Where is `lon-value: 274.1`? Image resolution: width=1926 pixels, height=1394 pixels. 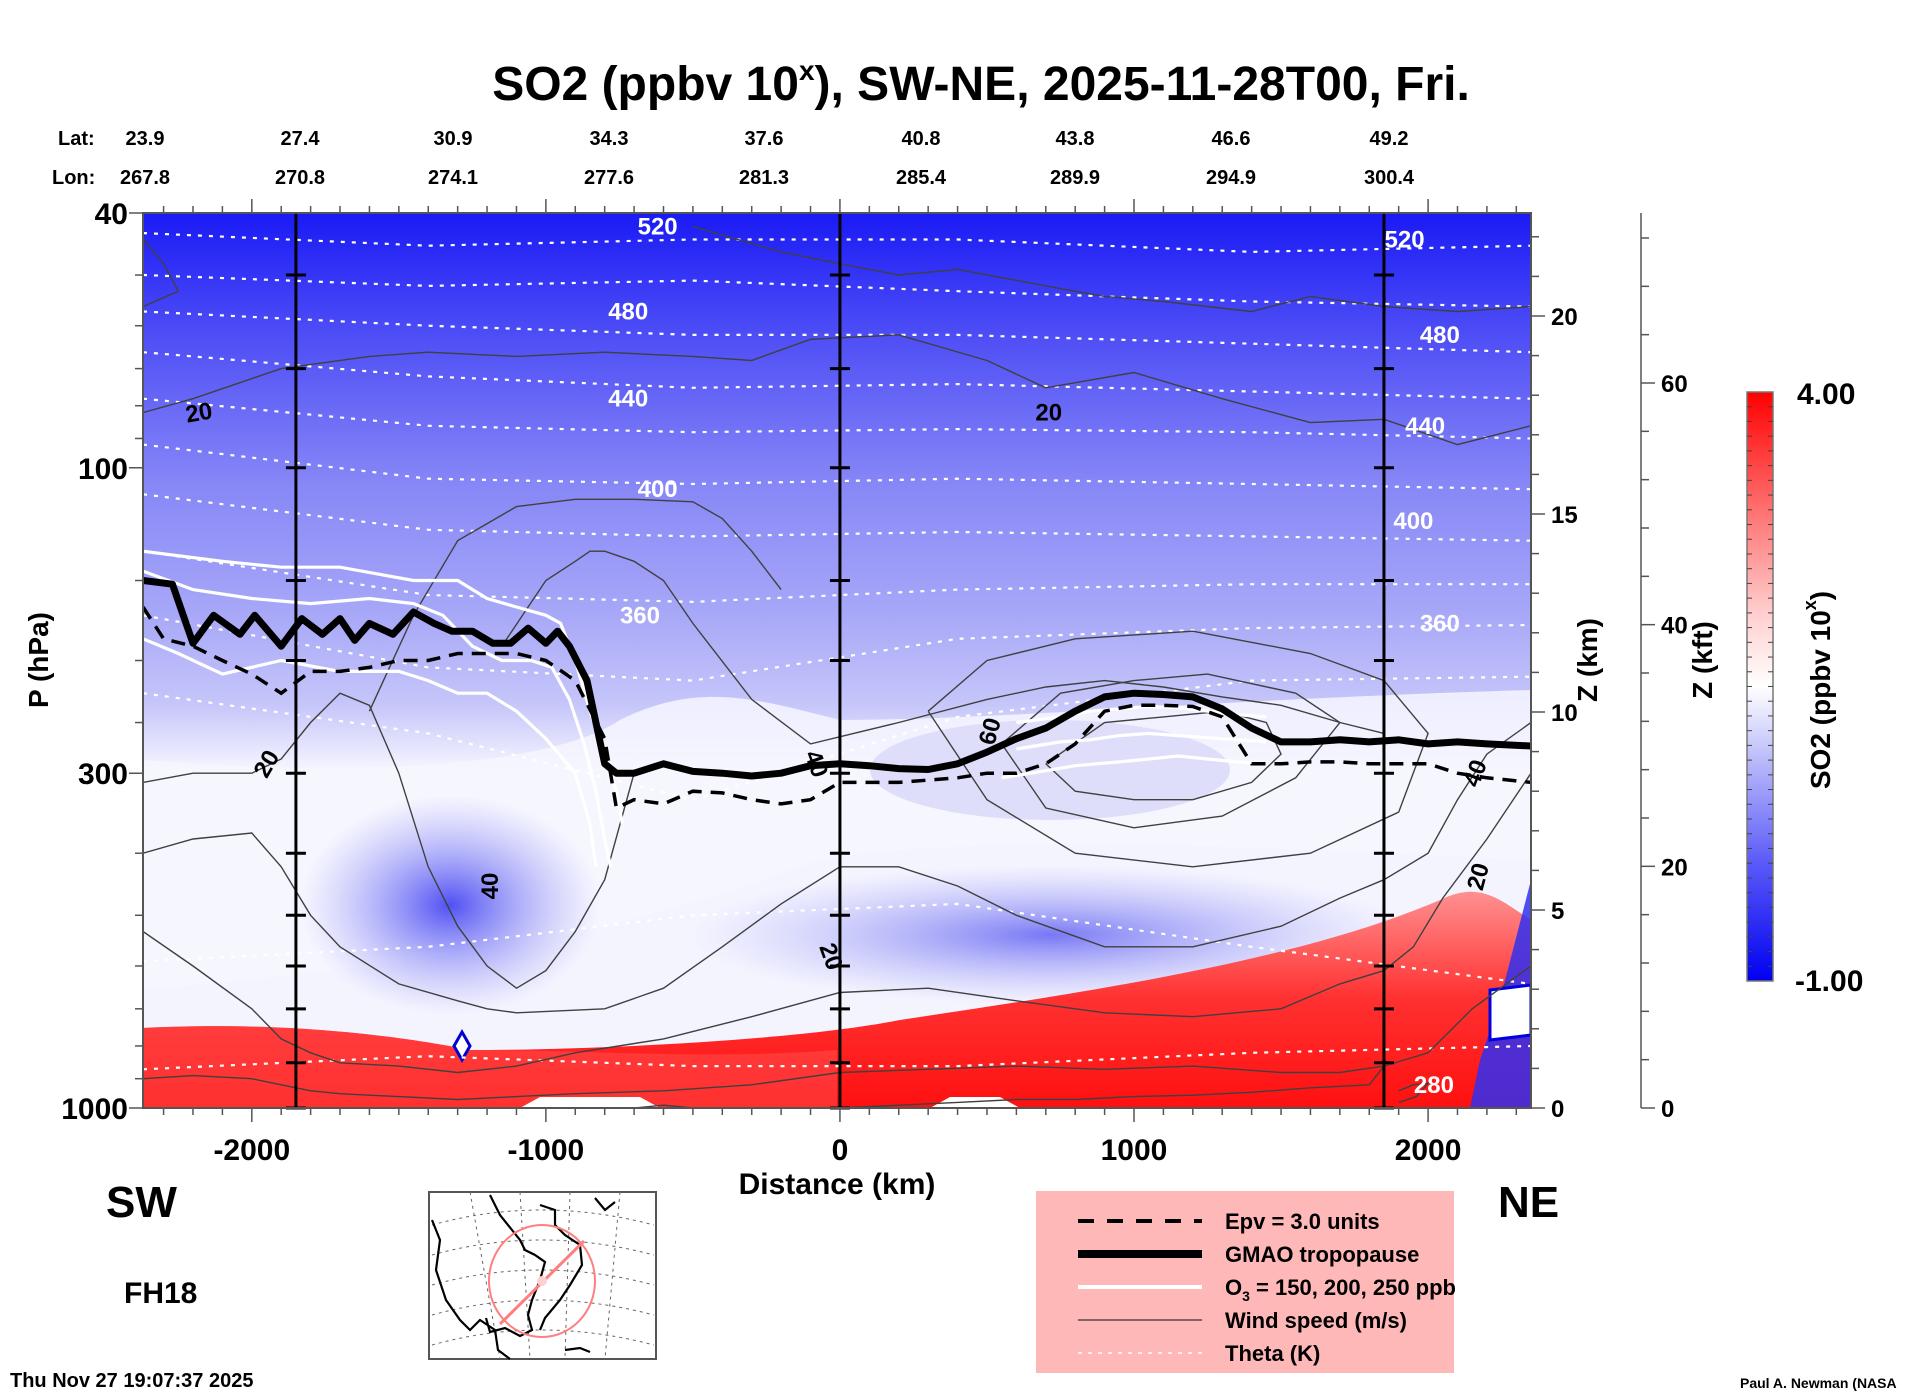
lon-value: 274.1 is located at coordinates (453, 178).